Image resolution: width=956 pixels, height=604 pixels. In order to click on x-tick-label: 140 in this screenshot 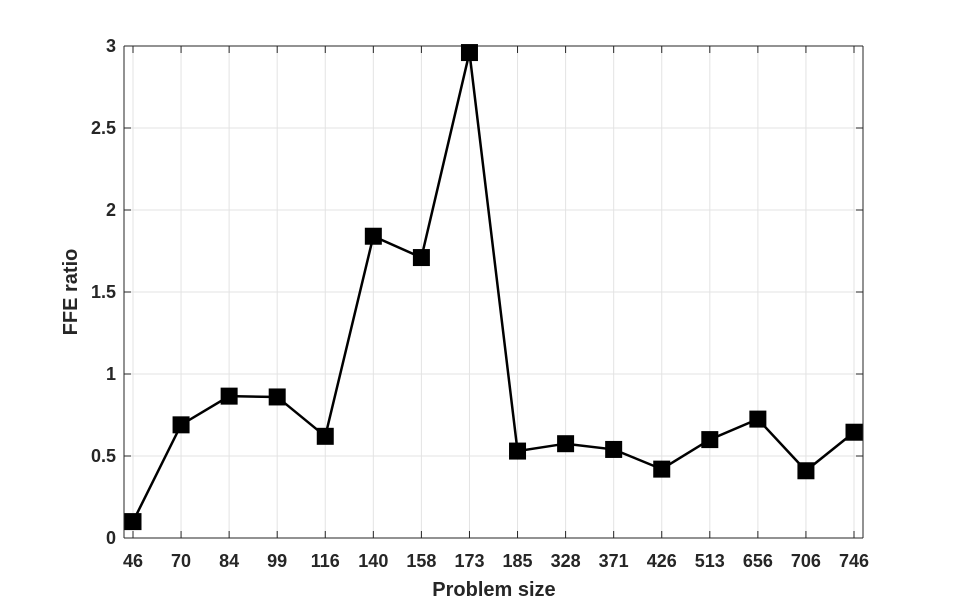, I will do `click(373, 561)`.